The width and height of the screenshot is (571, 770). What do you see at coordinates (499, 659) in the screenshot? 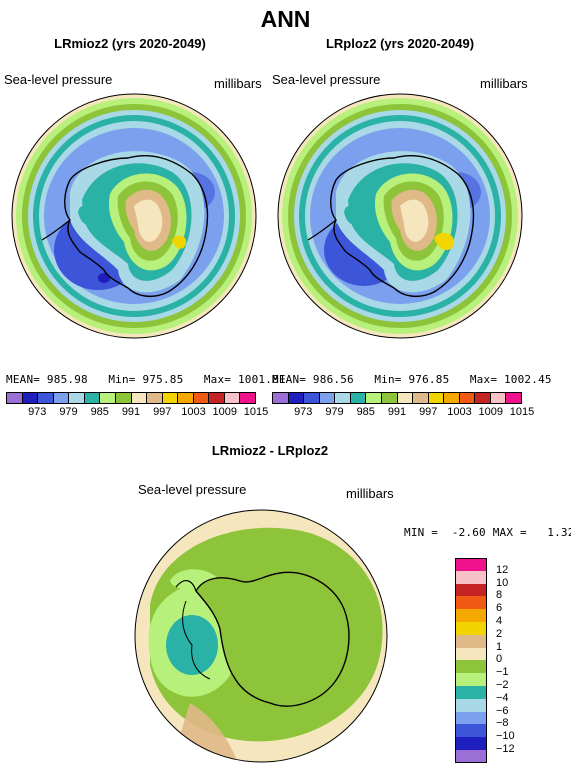
I see `diff-colorbar-tick-label: 0` at bounding box center [499, 659].